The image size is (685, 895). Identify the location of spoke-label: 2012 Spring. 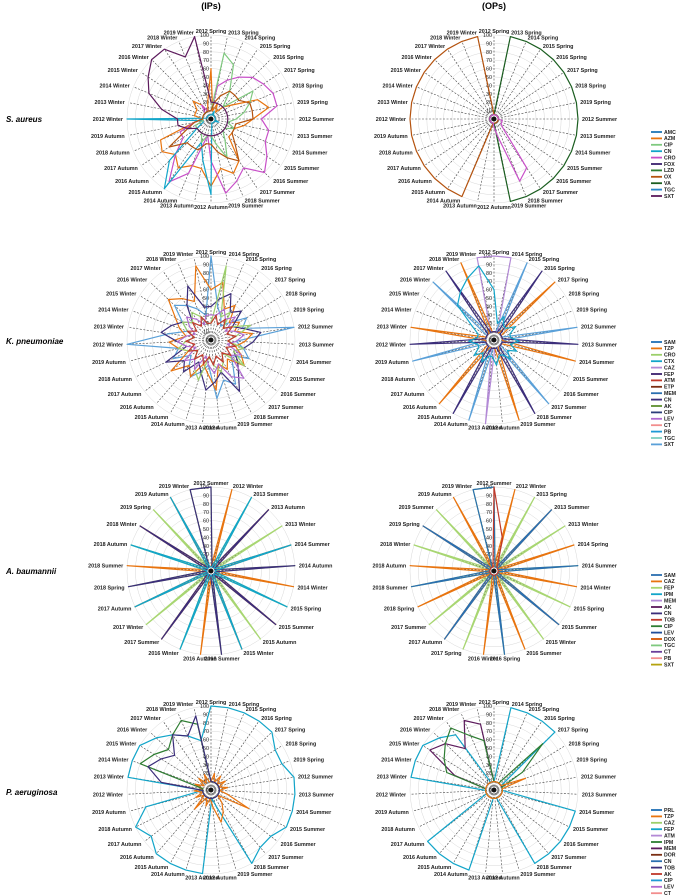
(211, 253).